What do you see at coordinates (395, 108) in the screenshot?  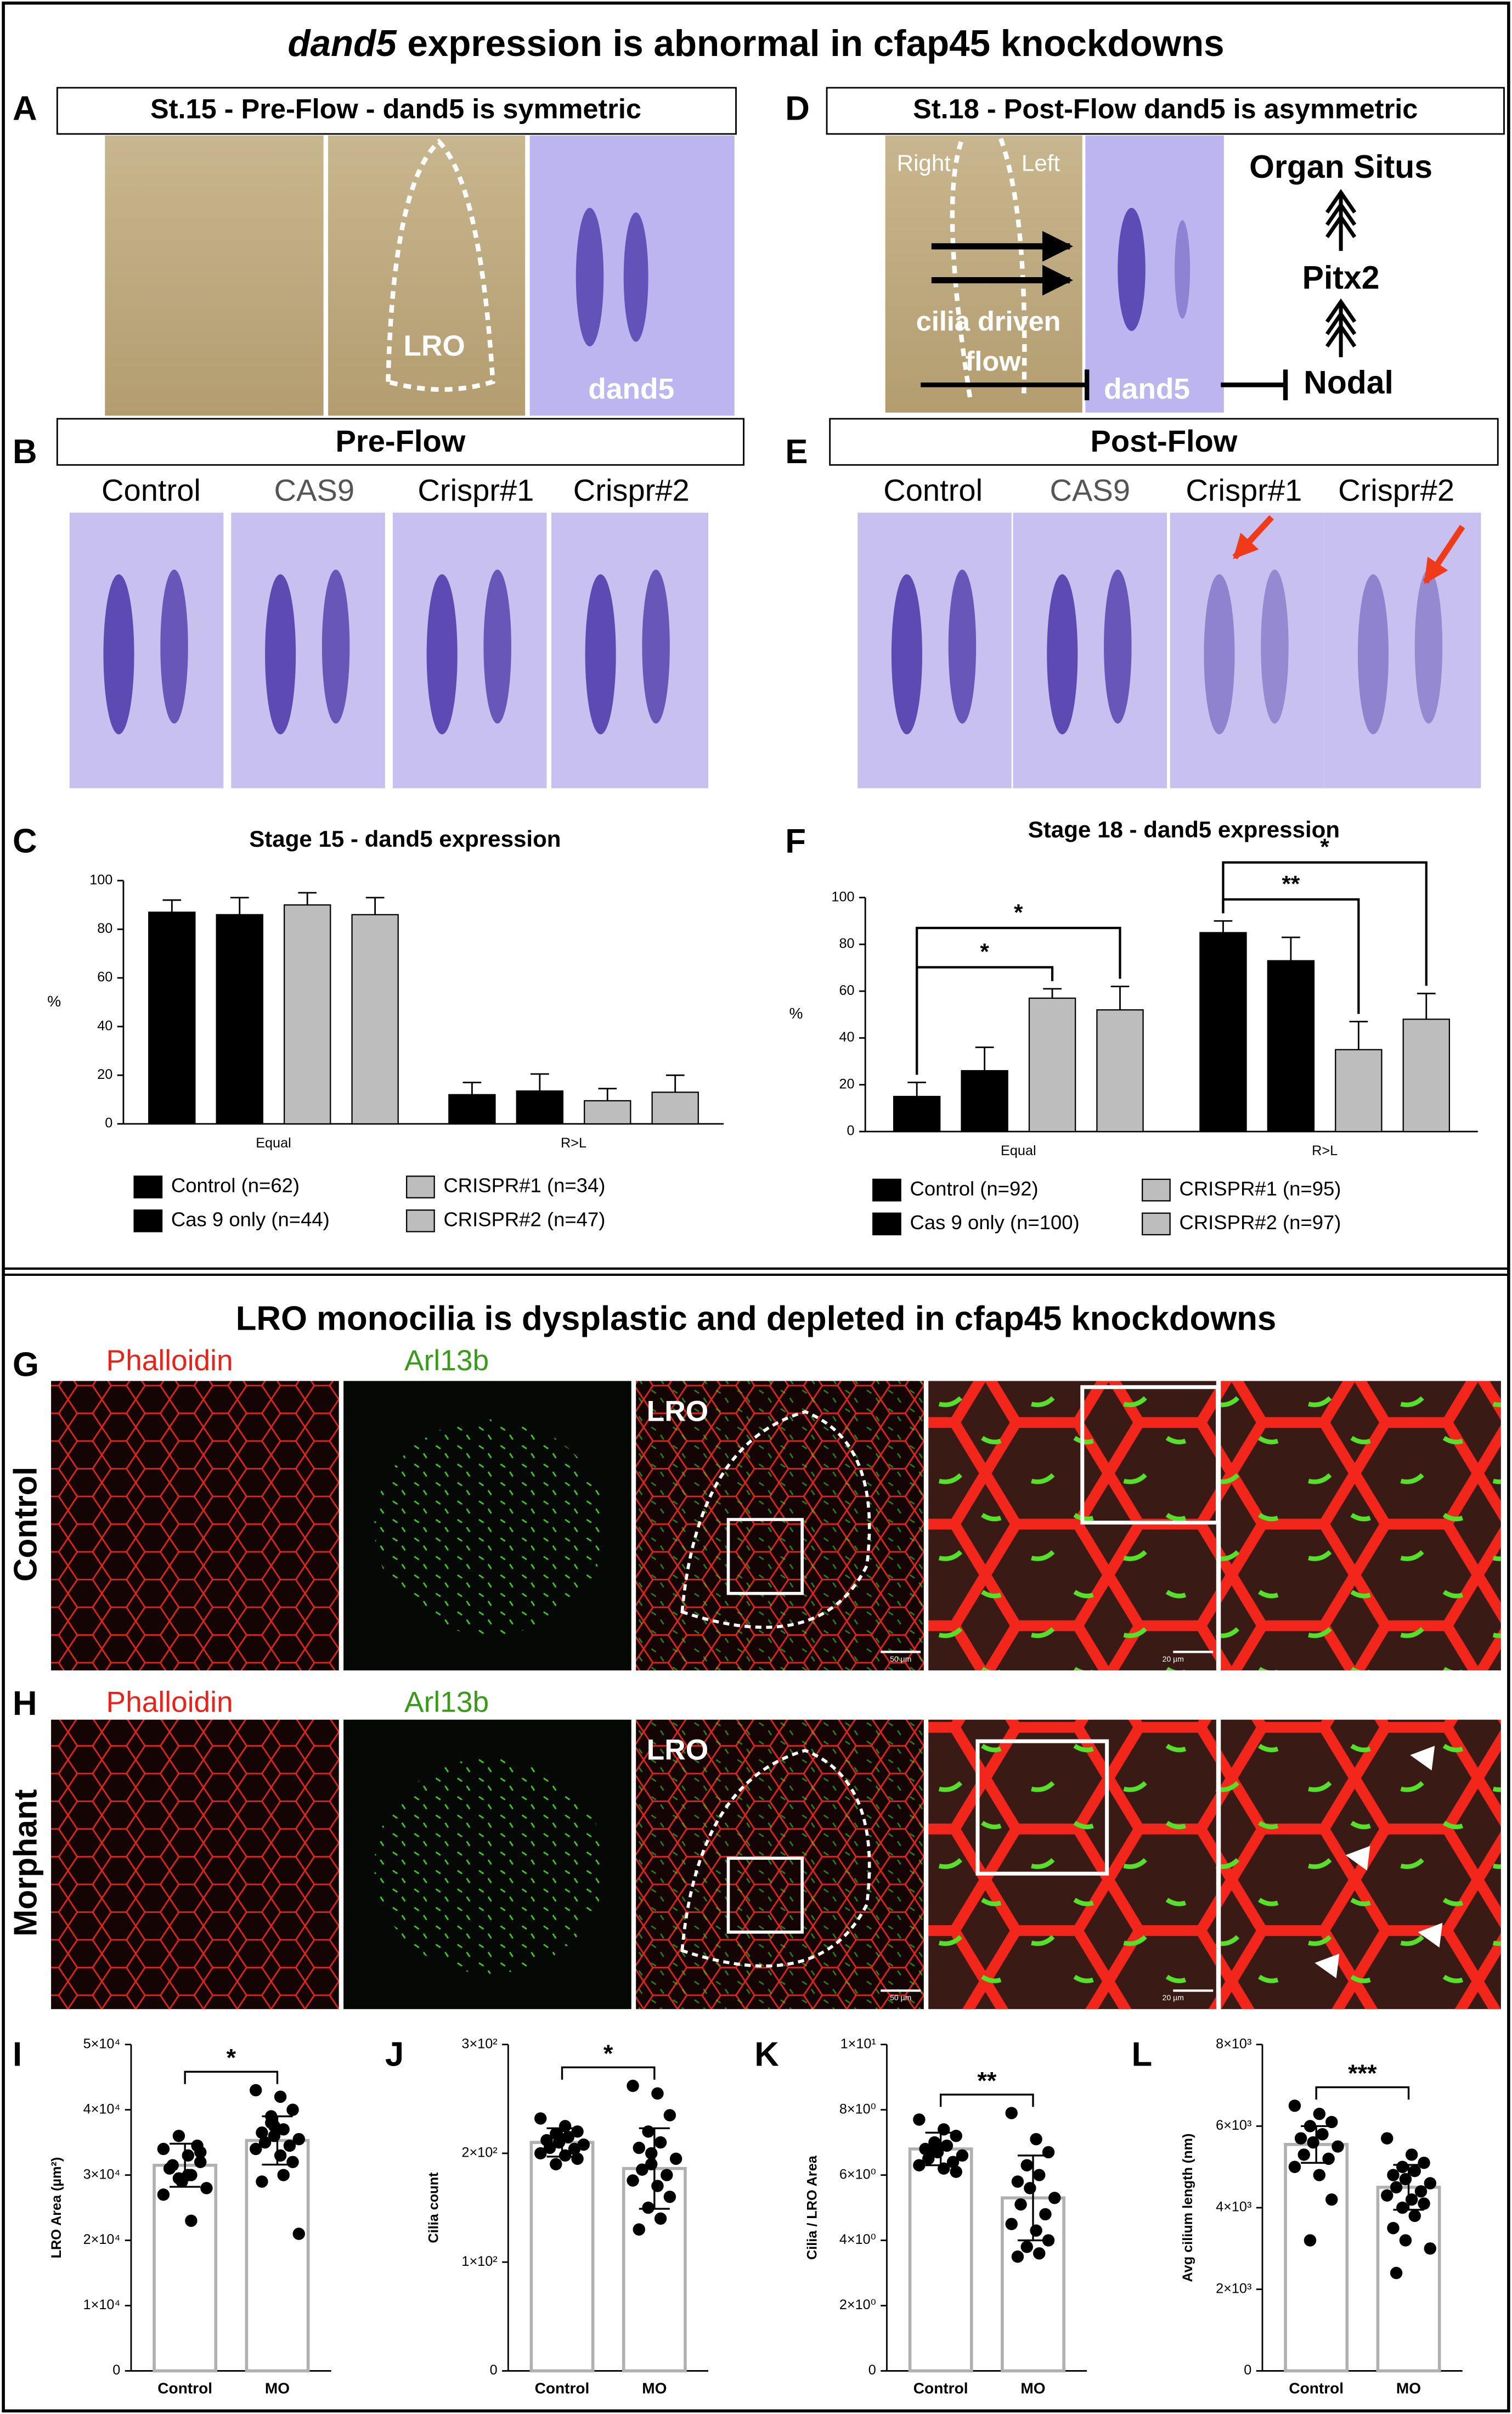 I see `heading: St.15 - Pre-Flow - dand5 is symmetric` at bounding box center [395, 108].